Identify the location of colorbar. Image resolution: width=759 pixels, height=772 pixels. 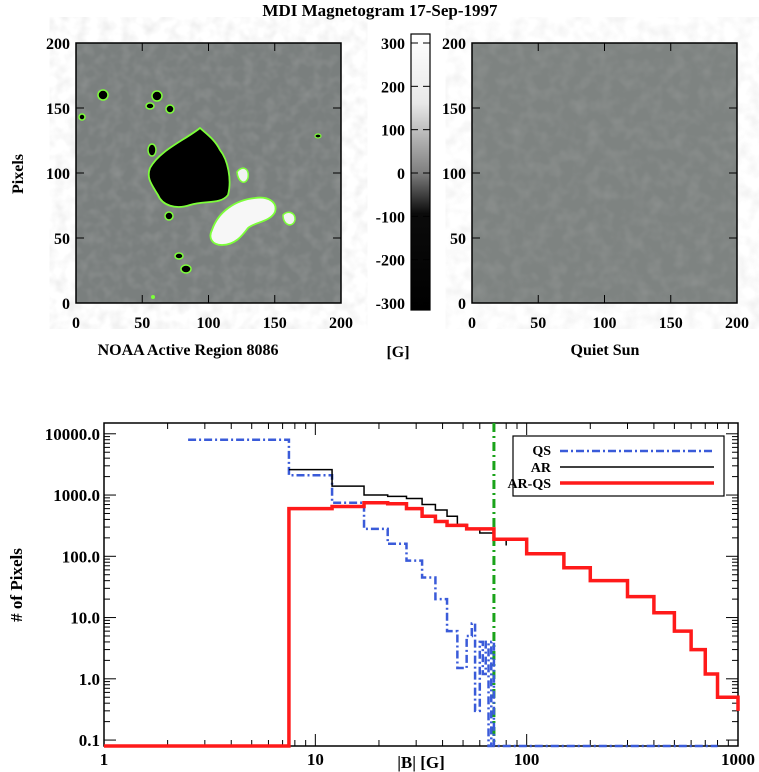
(420, 172).